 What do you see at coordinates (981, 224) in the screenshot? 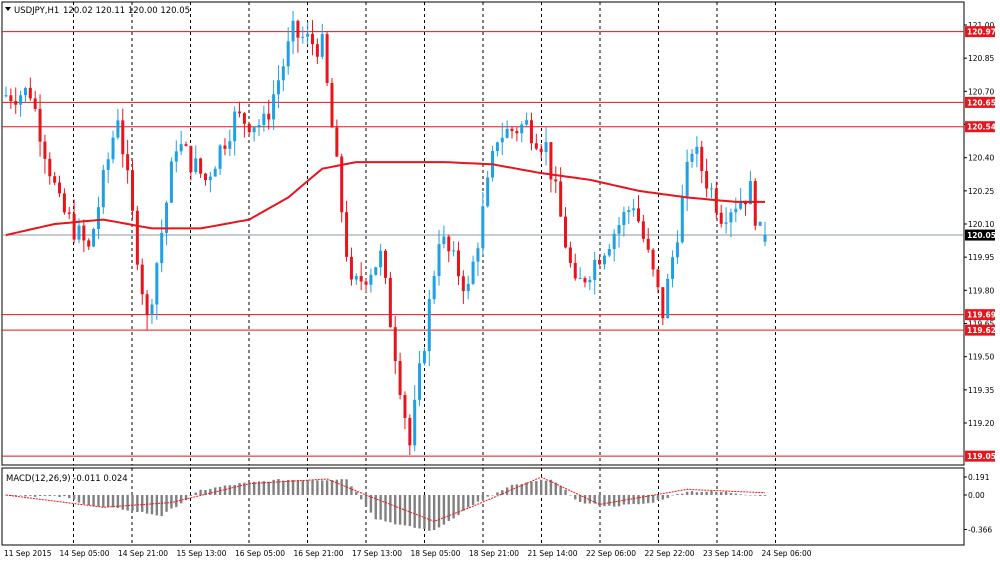
I see `price-tick-label: 120.10` at bounding box center [981, 224].